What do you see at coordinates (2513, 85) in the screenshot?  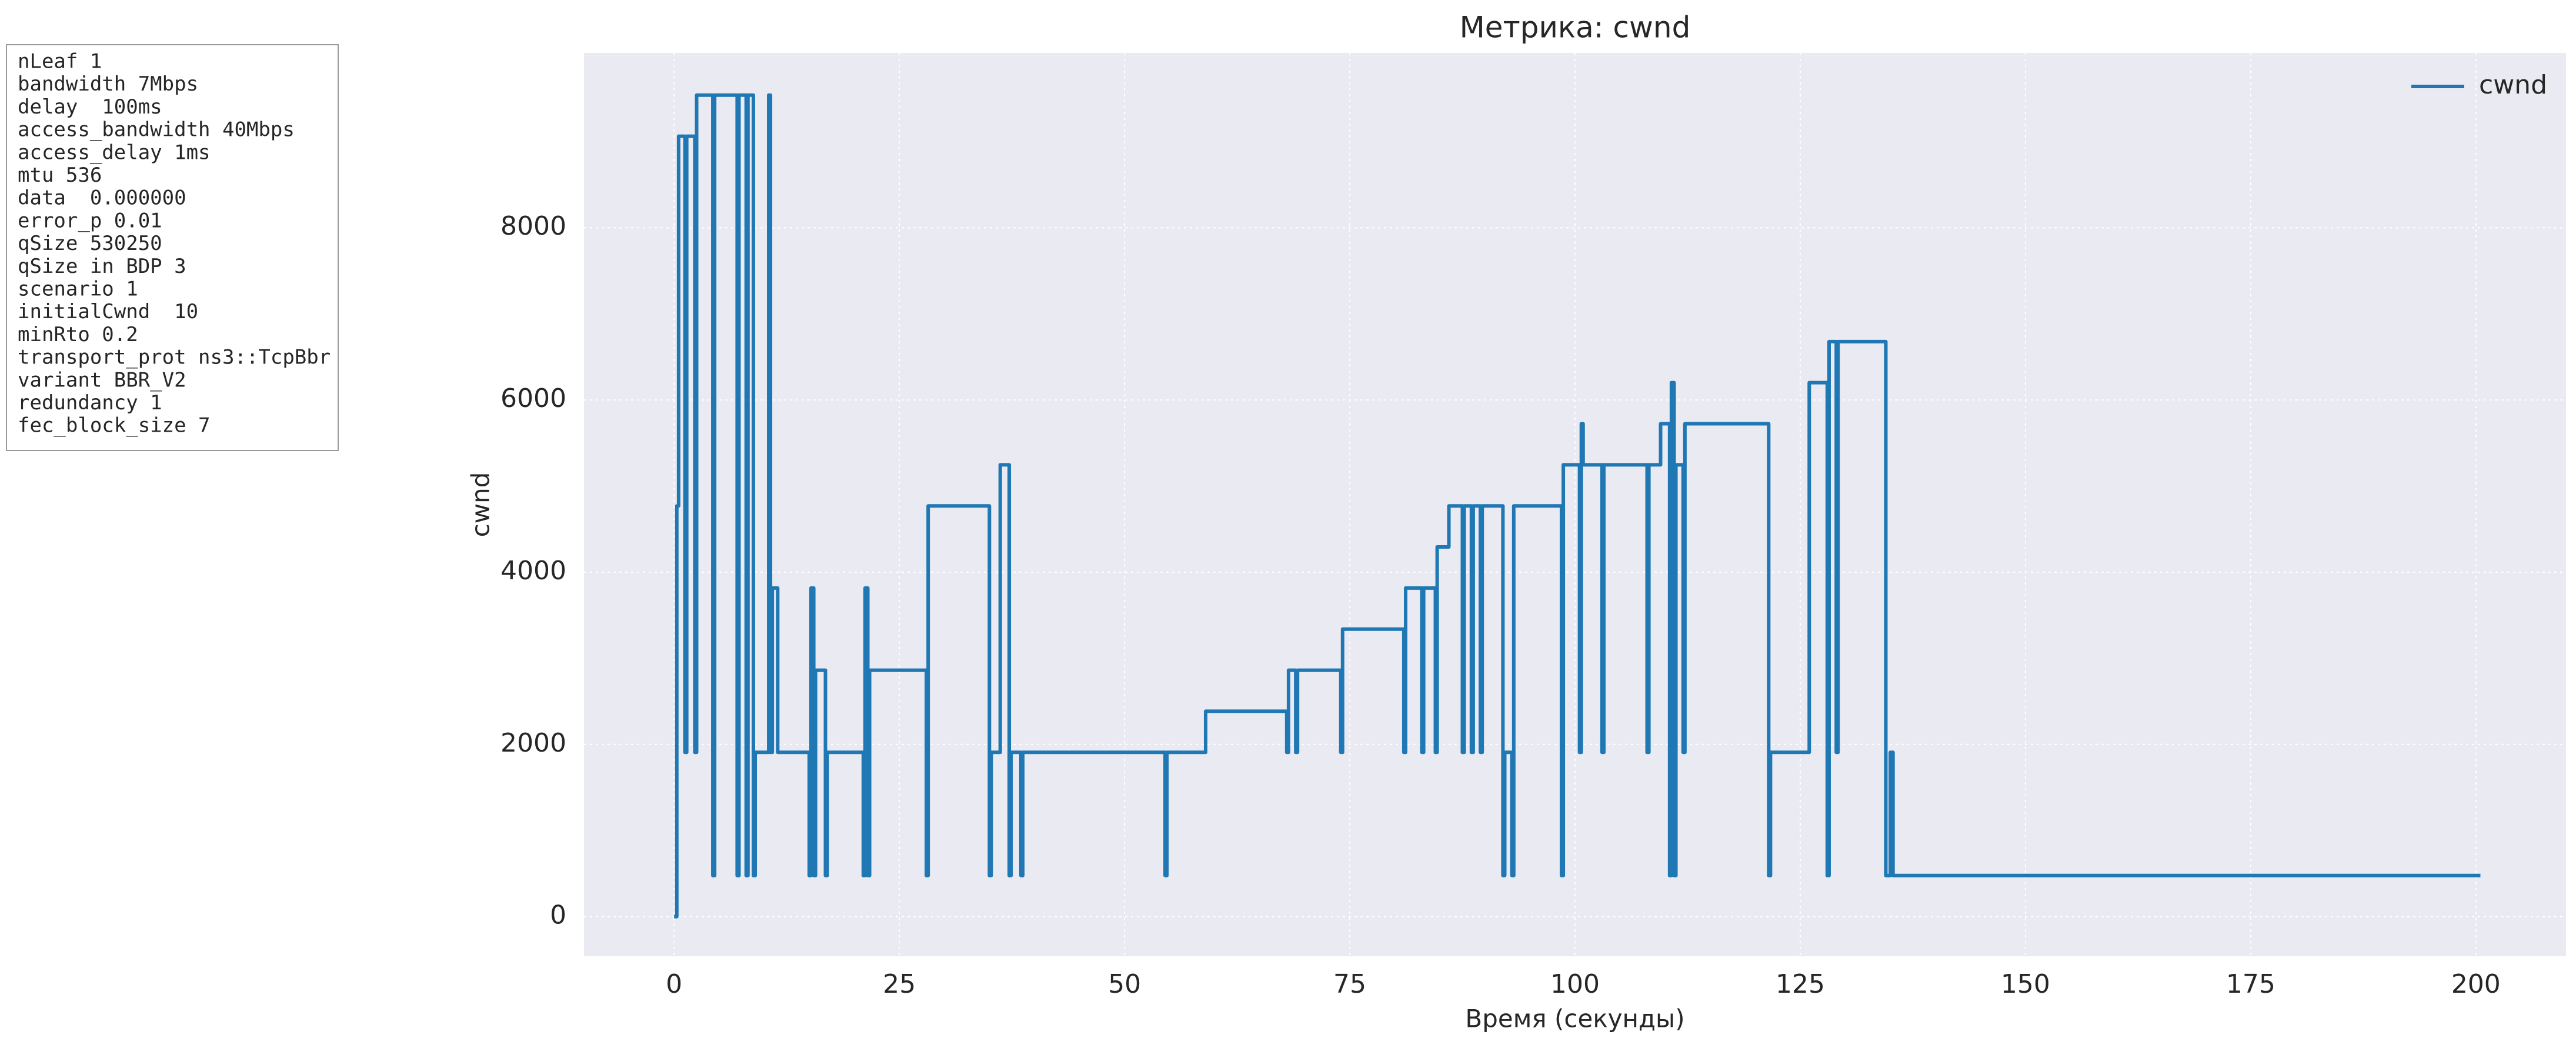 I see `legend-label: cwnd` at bounding box center [2513, 85].